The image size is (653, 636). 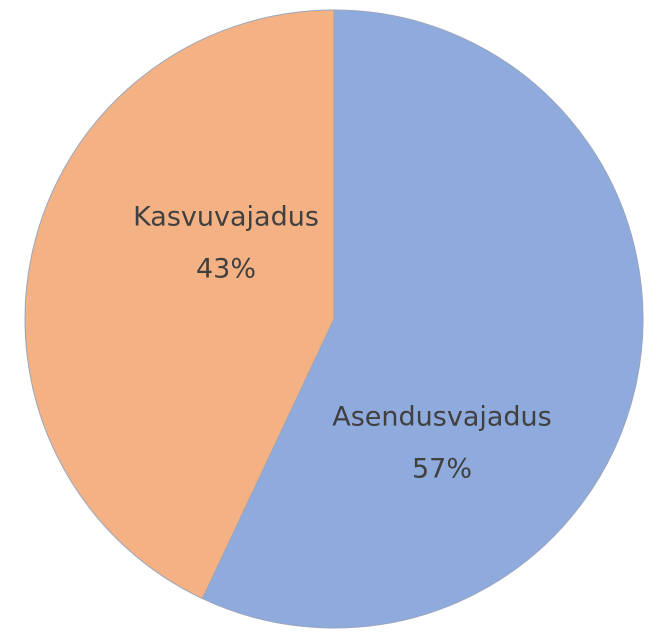 I want to click on slice-value-label: 57%, so click(x=442, y=469).